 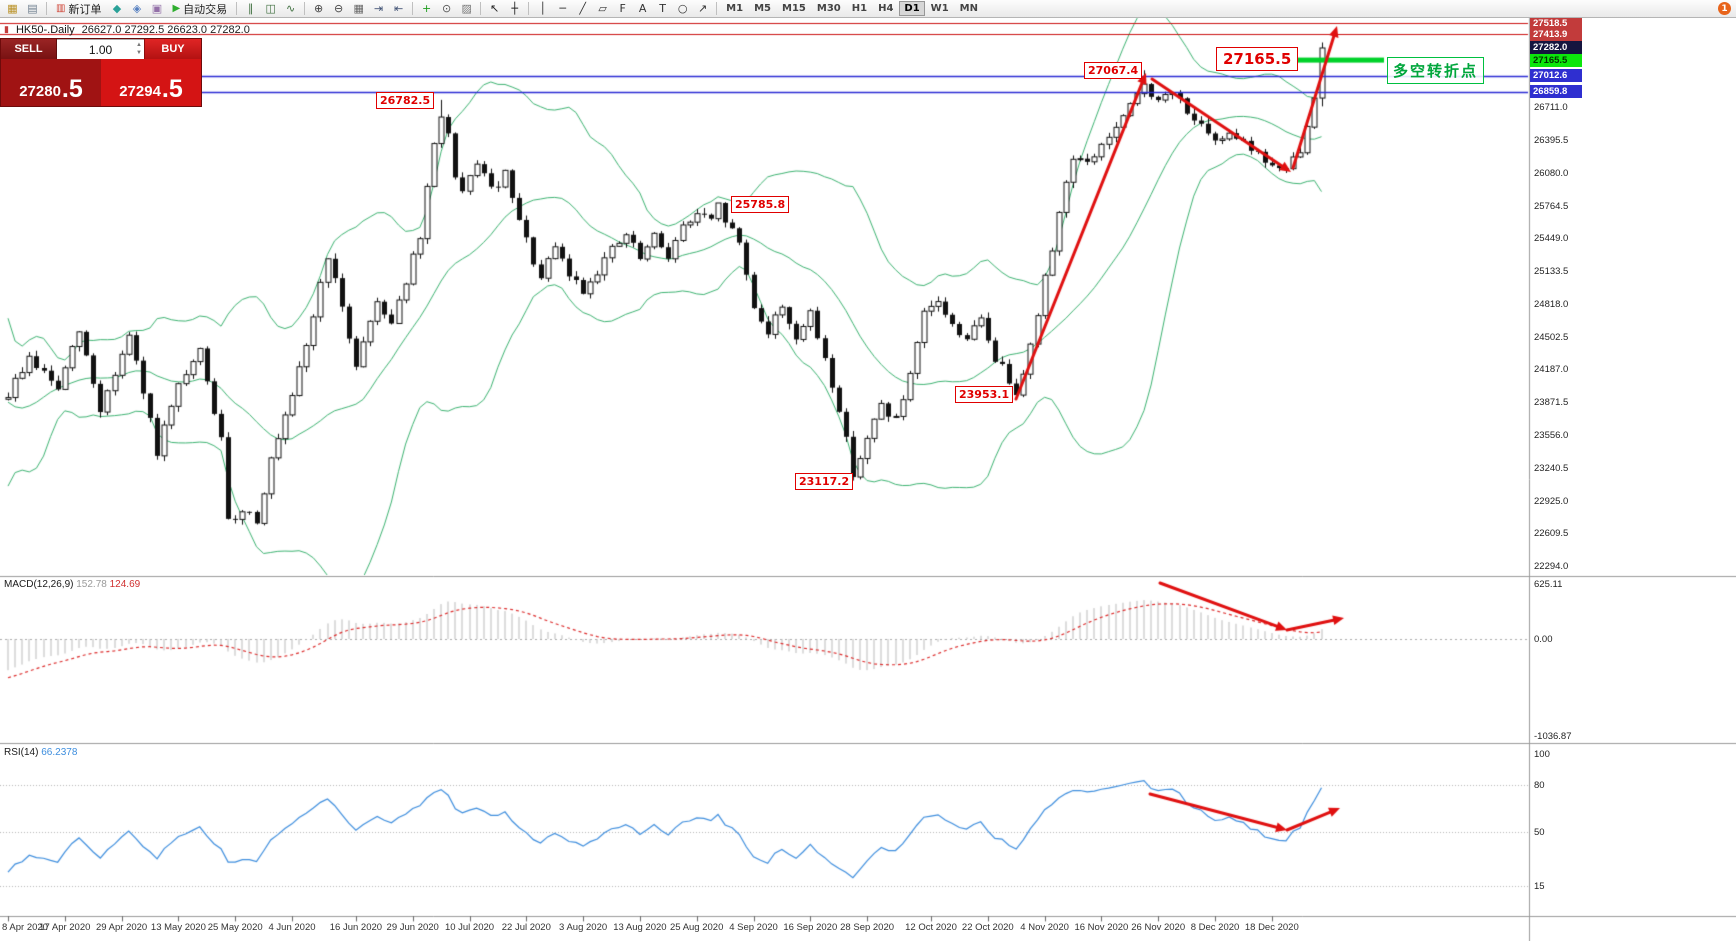 I want to click on date-axis-label: 16 Sep 2020, so click(x=810, y=927).